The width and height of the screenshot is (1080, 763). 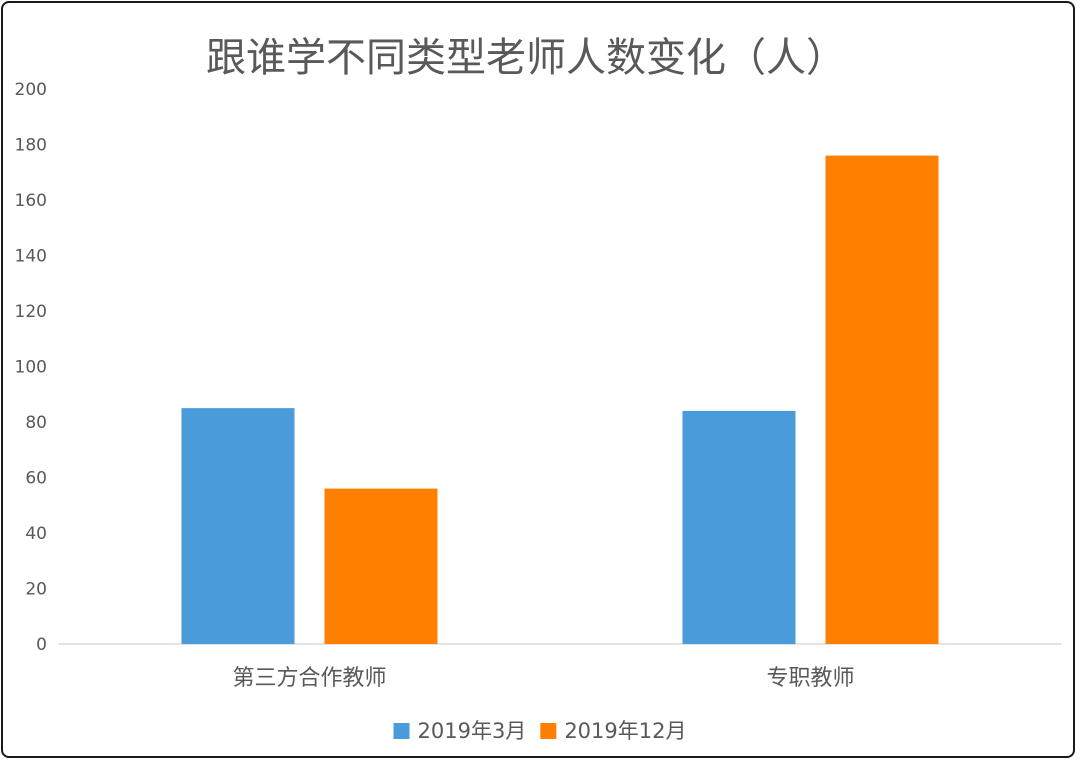 I want to click on legend: 2019年3月 2019年12月, so click(x=539, y=731).